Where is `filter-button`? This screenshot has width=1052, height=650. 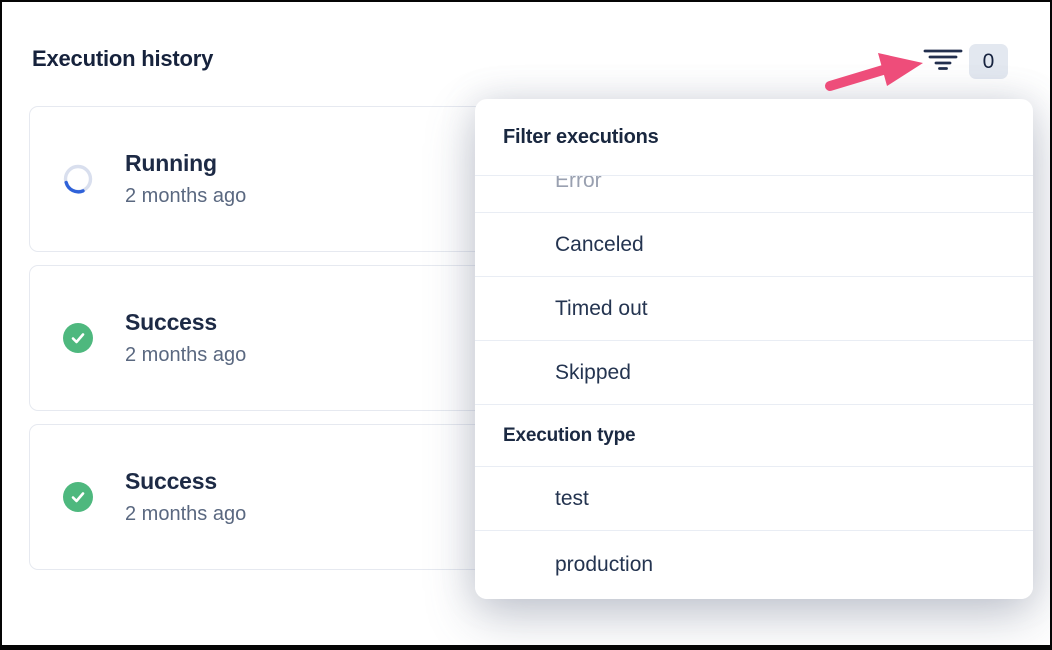 filter-button is located at coordinates (943, 62).